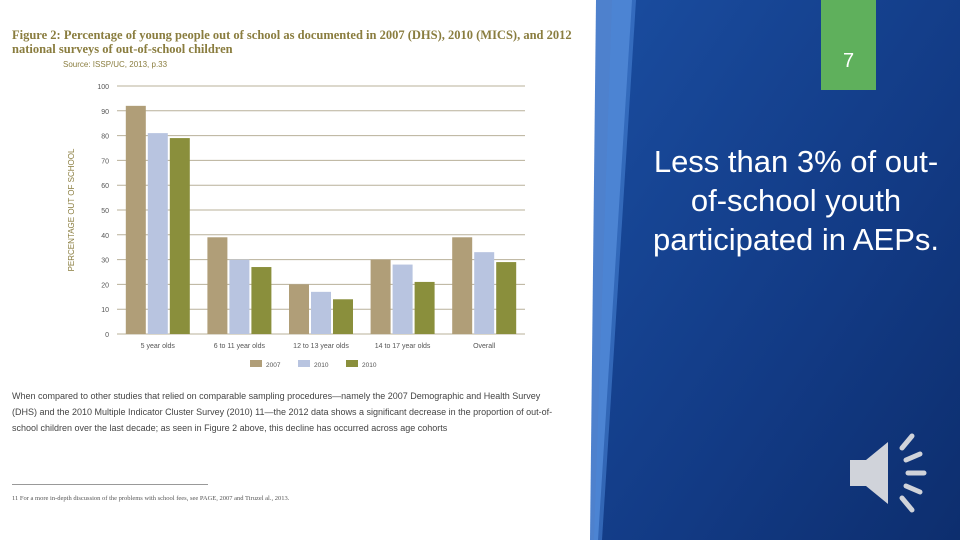  I want to click on y-axis-label: PERCENTAGE OUT OF SCHOOL, so click(71, 209).